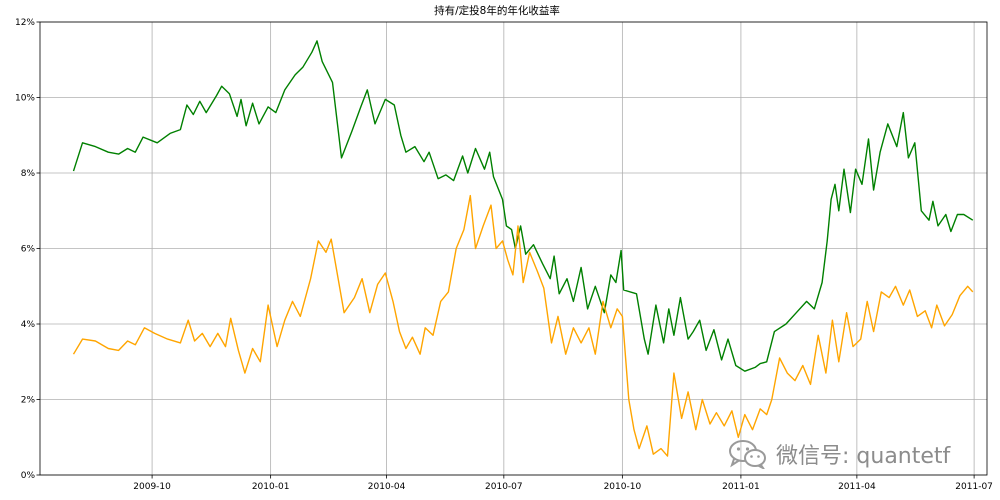 This screenshot has width=1000, height=500. Describe the element at coordinates (497, 10) in the screenshot. I see `chart-title: 持有/定投8年的年化收益率` at that location.